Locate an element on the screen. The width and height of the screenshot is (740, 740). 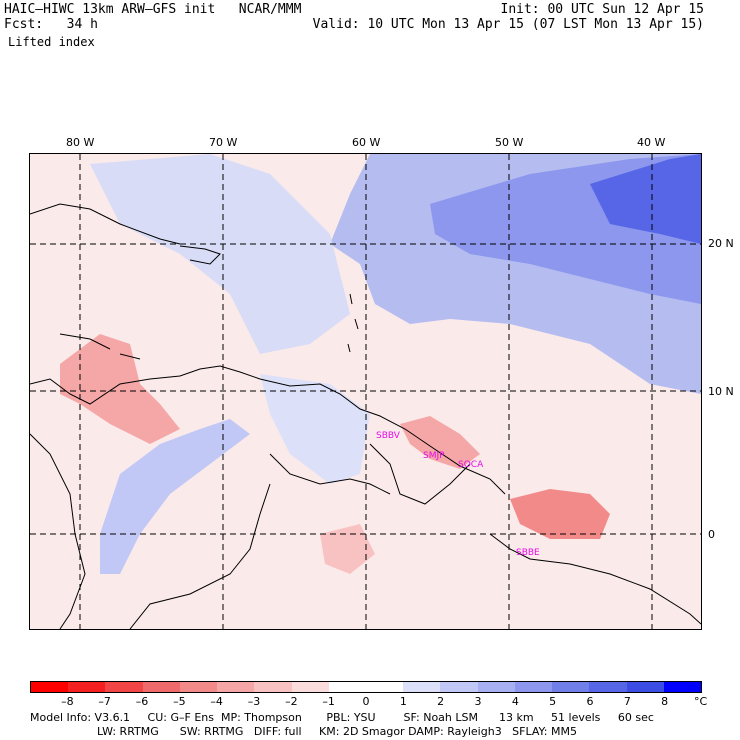
unstable-region-colombia is located at coordinates (120, 389).